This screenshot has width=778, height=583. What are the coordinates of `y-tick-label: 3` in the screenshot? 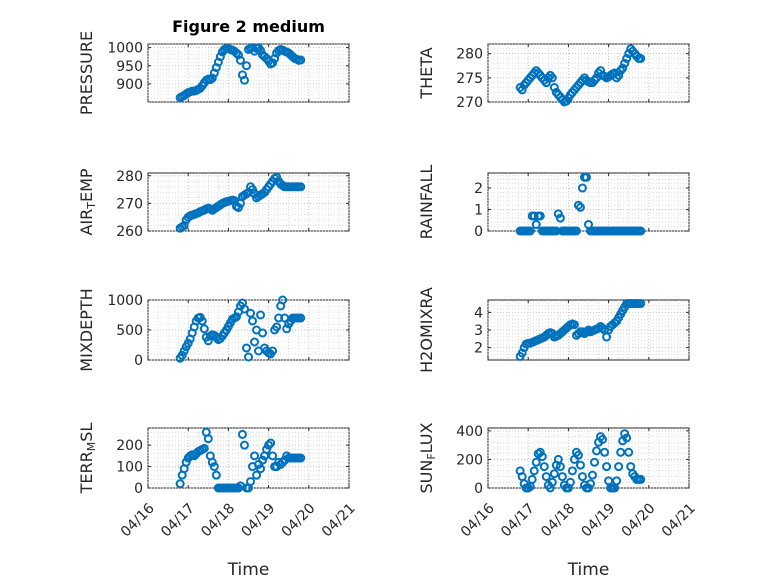 It's located at (478, 331).